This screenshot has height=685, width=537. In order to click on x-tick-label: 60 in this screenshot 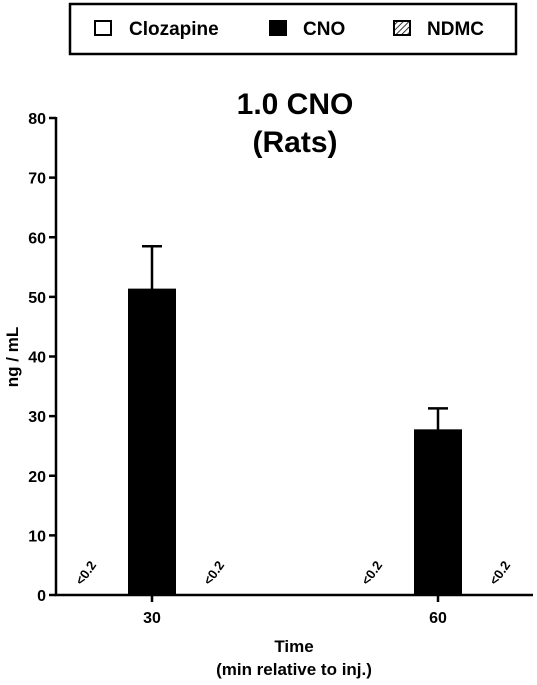, I will do `click(438, 618)`.